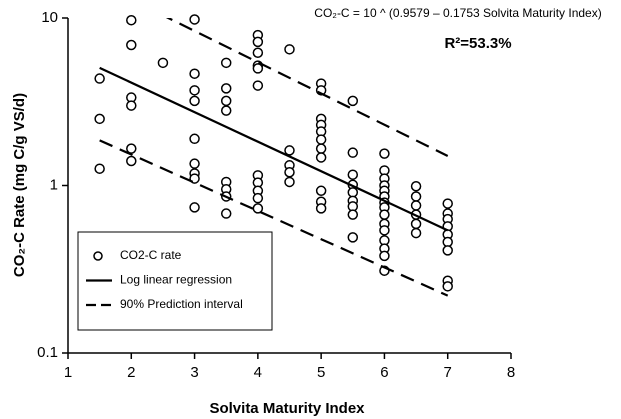 The height and width of the screenshot is (419, 621). Describe the element at coordinates (151, 255) in the screenshot. I see `legend-label: CO2-C rate` at that location.